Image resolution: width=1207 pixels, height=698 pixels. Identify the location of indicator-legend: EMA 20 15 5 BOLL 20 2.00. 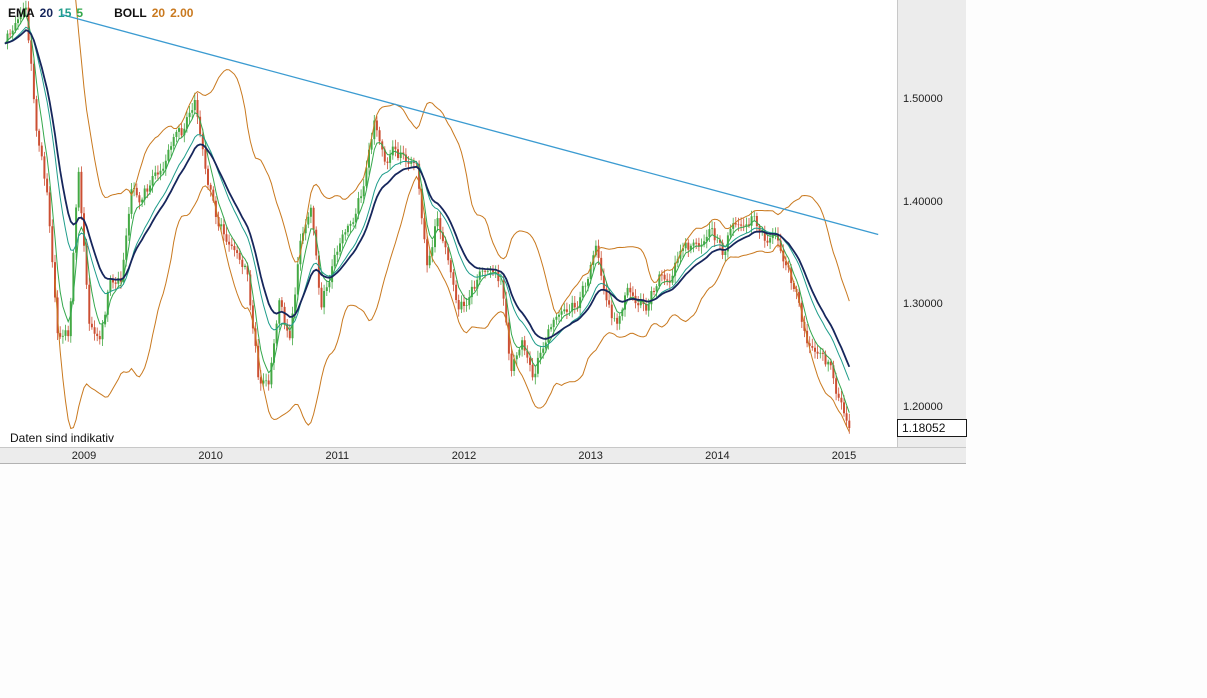
(103, 13).